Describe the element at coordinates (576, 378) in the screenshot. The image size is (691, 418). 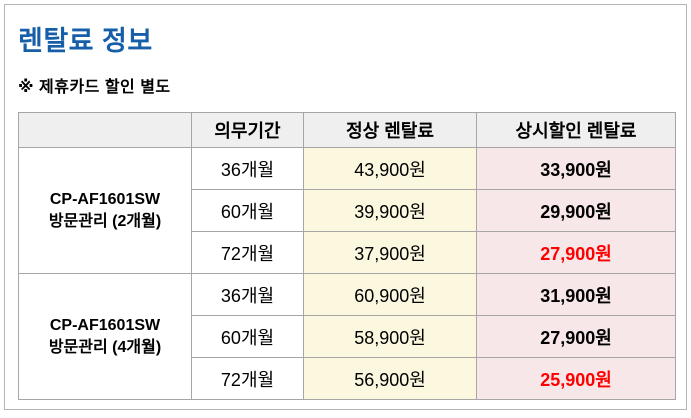
I see `discount-price-cell-highlight: 25,900원` at that location.